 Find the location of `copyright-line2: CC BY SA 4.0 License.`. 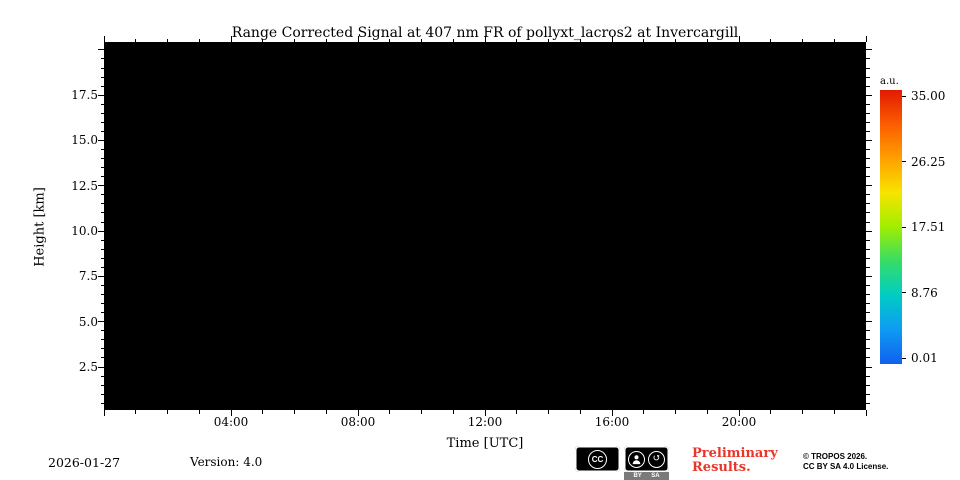

copyright-line2: CC BY SA 4.0 License. is located at coordinates (846, 466).